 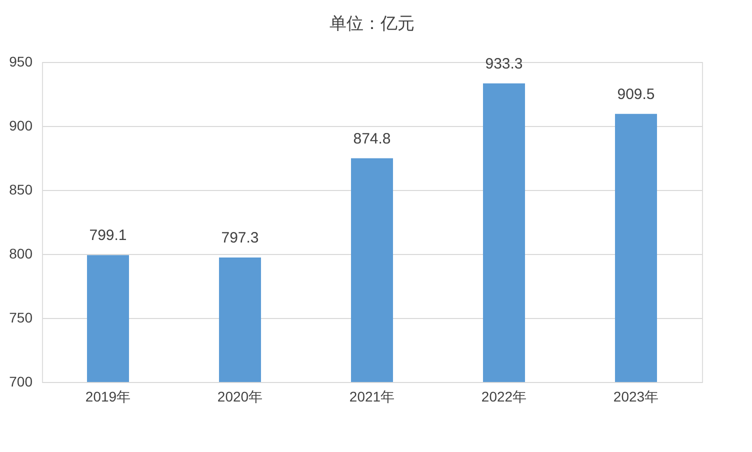 What do you see at coordinates (372, 23) in the screenshot?
I see `chart-title: 单位：亿元` at bounding box center [372, 23].